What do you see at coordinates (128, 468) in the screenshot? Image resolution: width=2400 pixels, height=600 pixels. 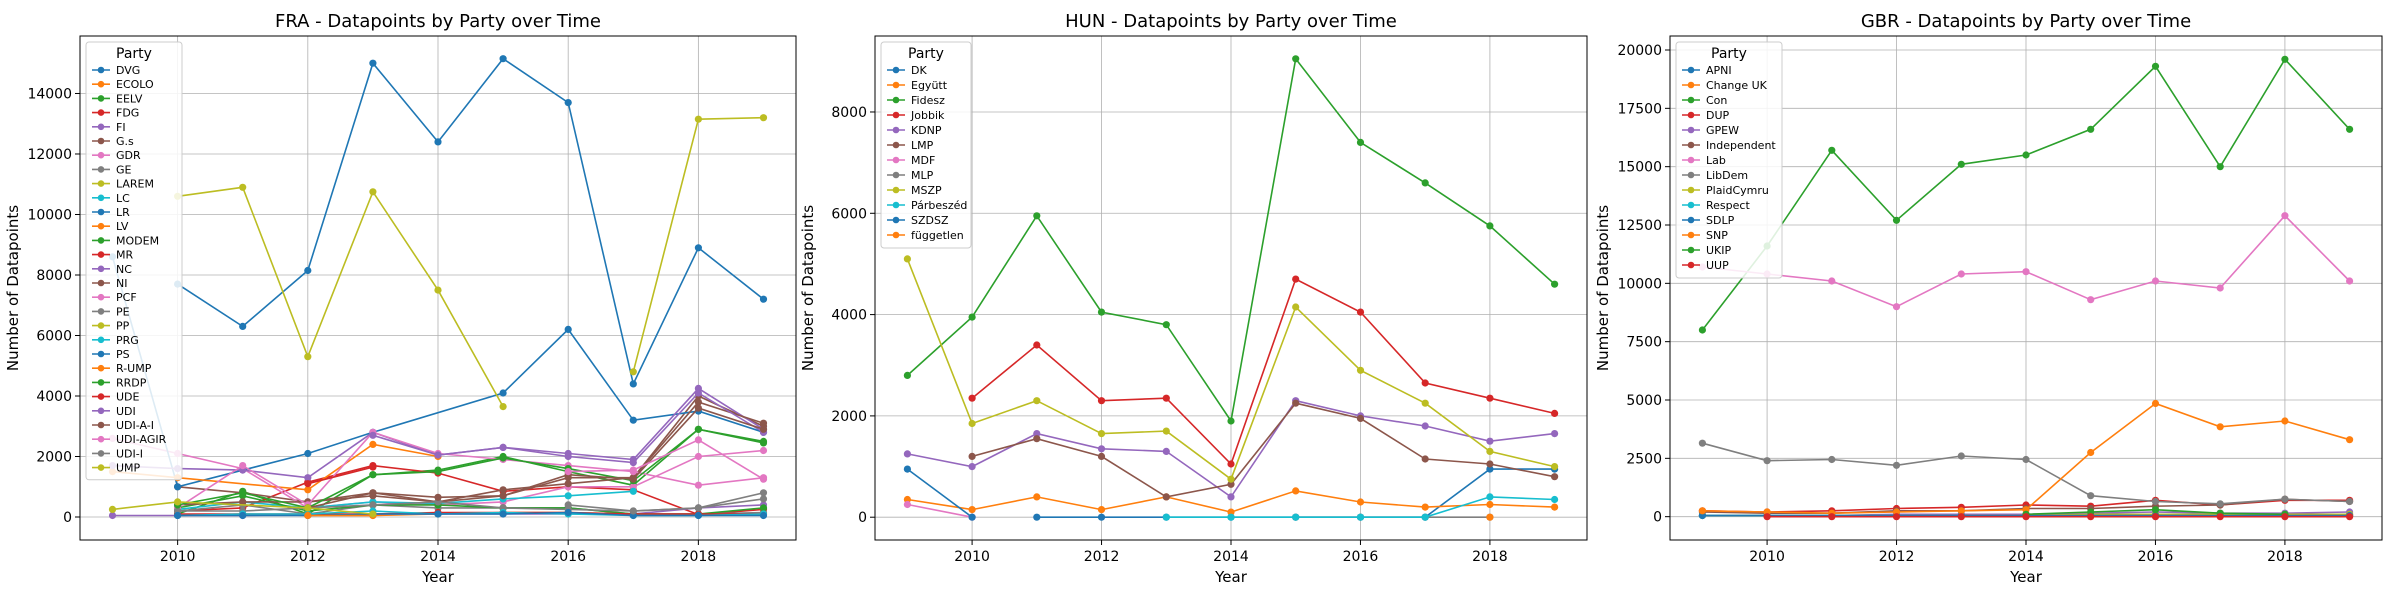 I see `fra-legend-label: UMP` at bounding box center [128, 468].